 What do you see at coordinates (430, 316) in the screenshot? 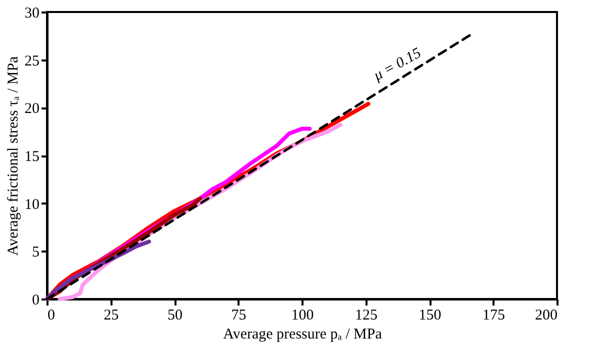
I see `x-tick-label: 150` at bounding box center [430, 316].